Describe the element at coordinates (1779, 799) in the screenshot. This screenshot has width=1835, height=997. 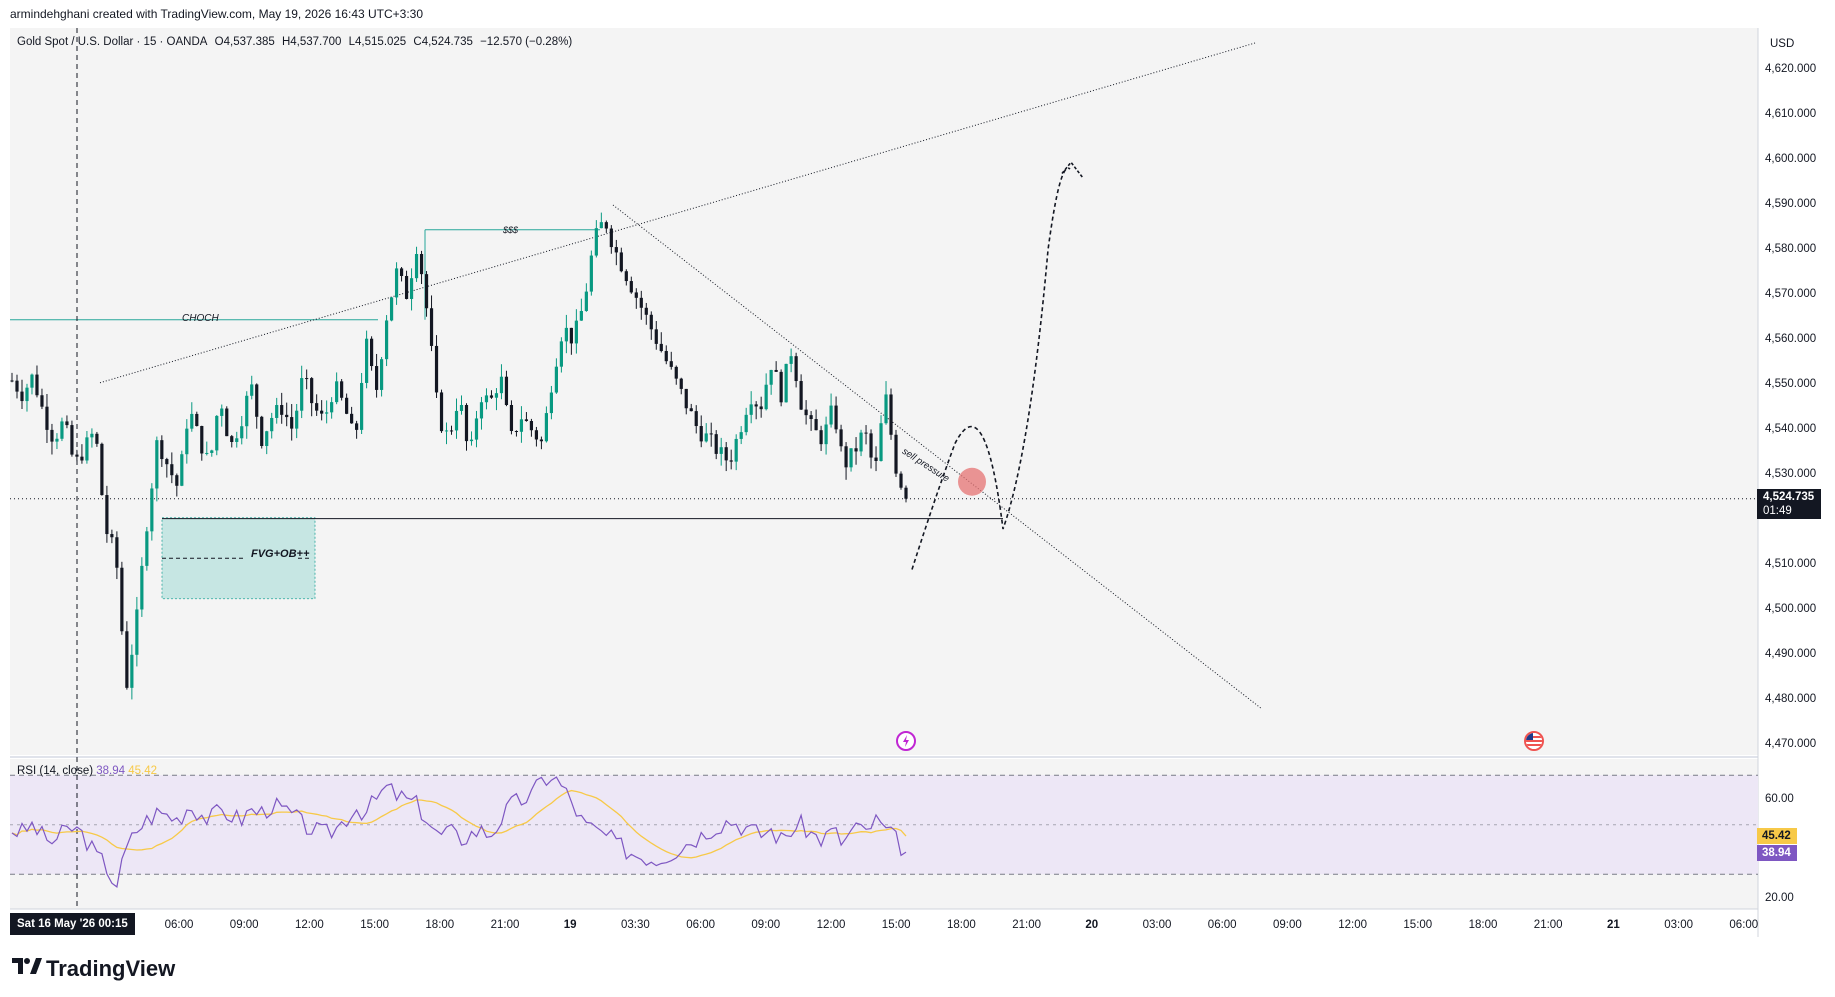
I see `rsi-axis-60: 60.00` at that location.